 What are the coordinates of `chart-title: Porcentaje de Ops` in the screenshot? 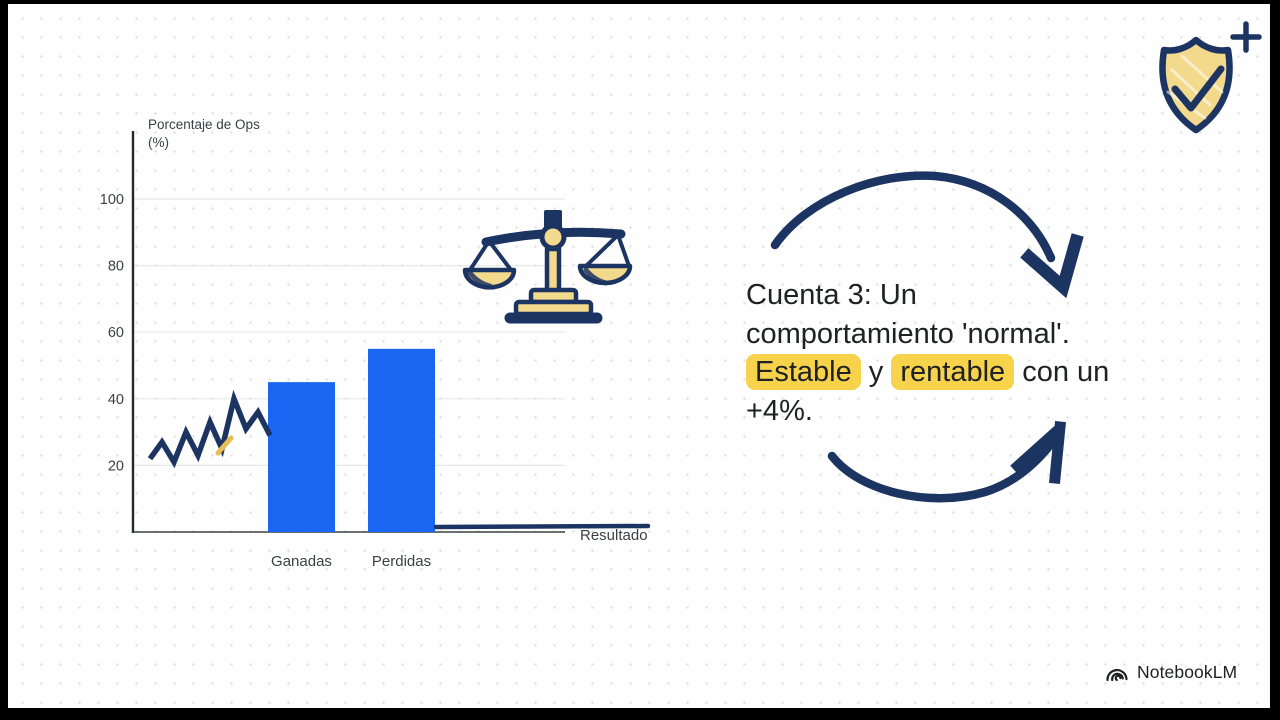 It's located at (204, 124).